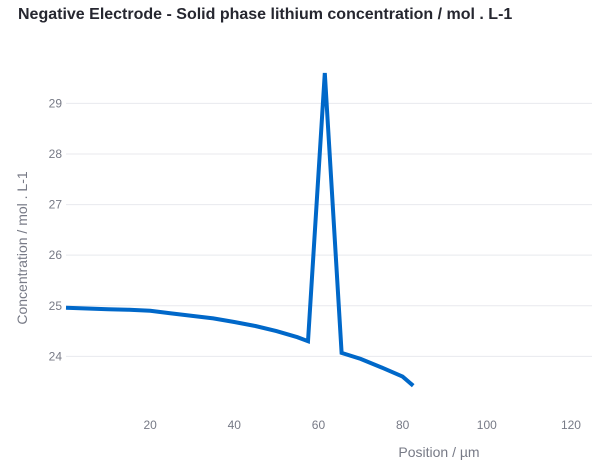 The height and width of the screenshot is (466, 597). What do you see at coordinates (56, 229) in the screenshot?
I see `y-axis-ticks: 24 25 26 27 28 29` at bounding box center [56, 229].